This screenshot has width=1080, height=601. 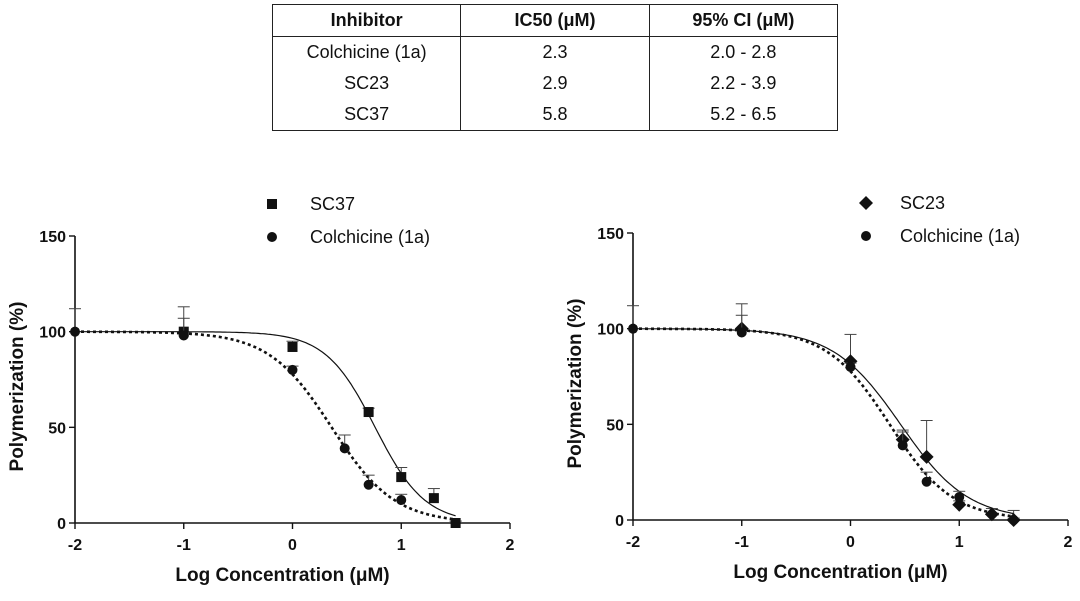 I want to click on table-cell: 5.2 - 6.5, so click(x=743, y=115).